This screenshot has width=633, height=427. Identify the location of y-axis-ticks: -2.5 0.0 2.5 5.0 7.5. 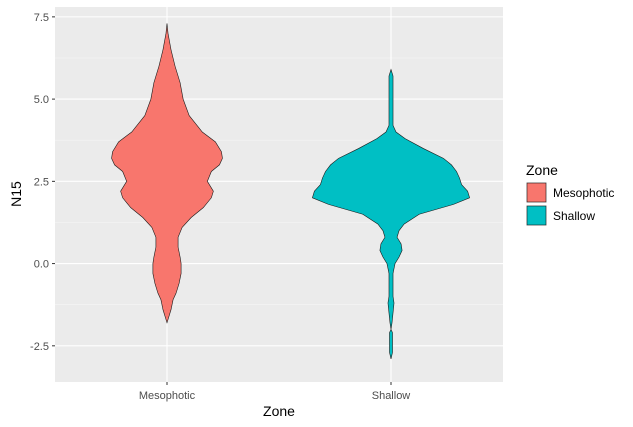
(42, 182).